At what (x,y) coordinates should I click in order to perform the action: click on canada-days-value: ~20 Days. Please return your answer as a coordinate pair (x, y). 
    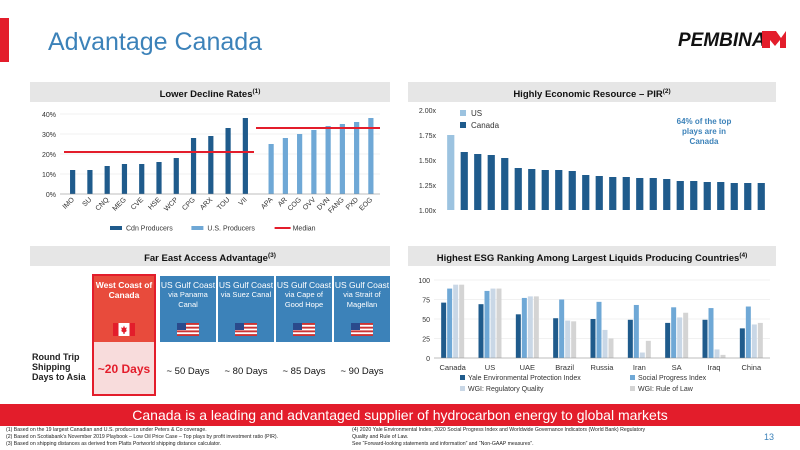
    Looking at the image, I should click on (124, 369).